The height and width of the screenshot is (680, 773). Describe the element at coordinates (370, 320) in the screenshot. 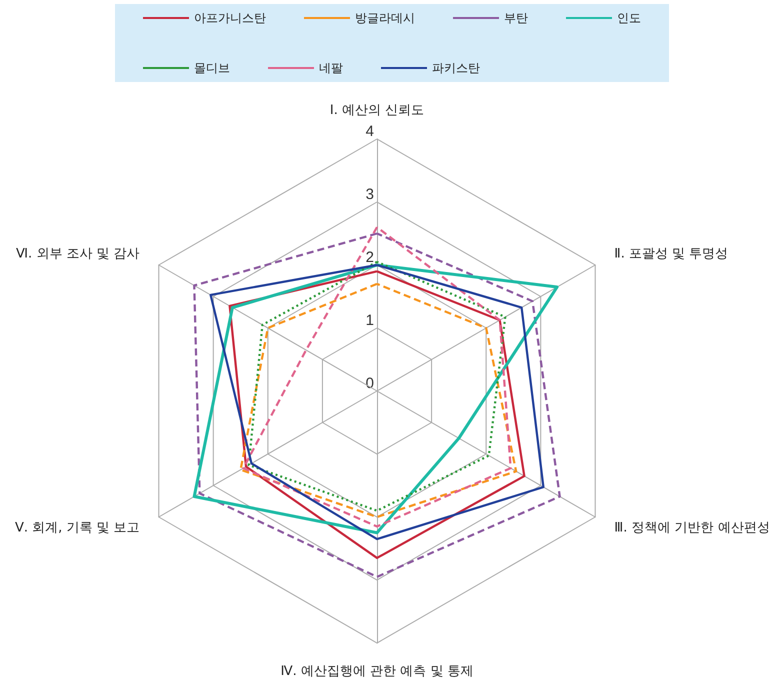

I see `y-tick-label: 1` at that location.